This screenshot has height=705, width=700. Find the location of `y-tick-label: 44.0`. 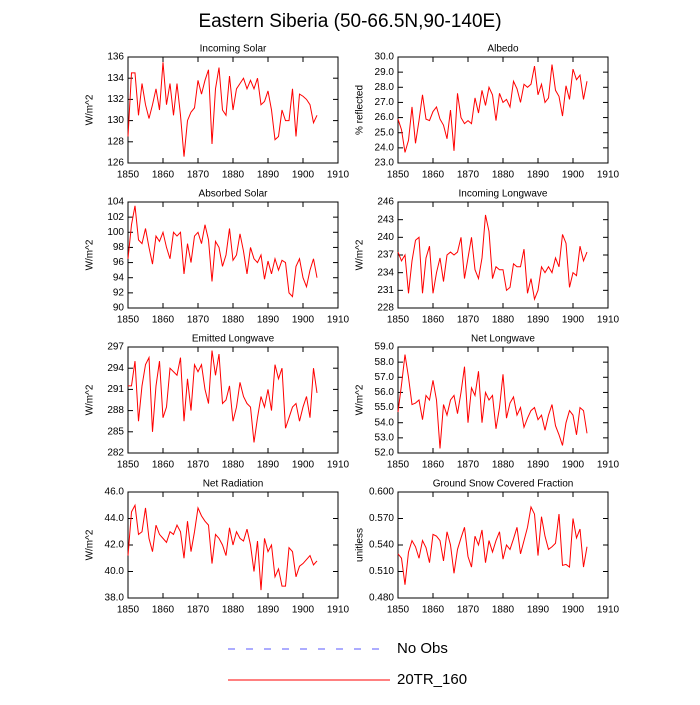

y-tick-label: 44.0 is located at coordinates (115, 518).